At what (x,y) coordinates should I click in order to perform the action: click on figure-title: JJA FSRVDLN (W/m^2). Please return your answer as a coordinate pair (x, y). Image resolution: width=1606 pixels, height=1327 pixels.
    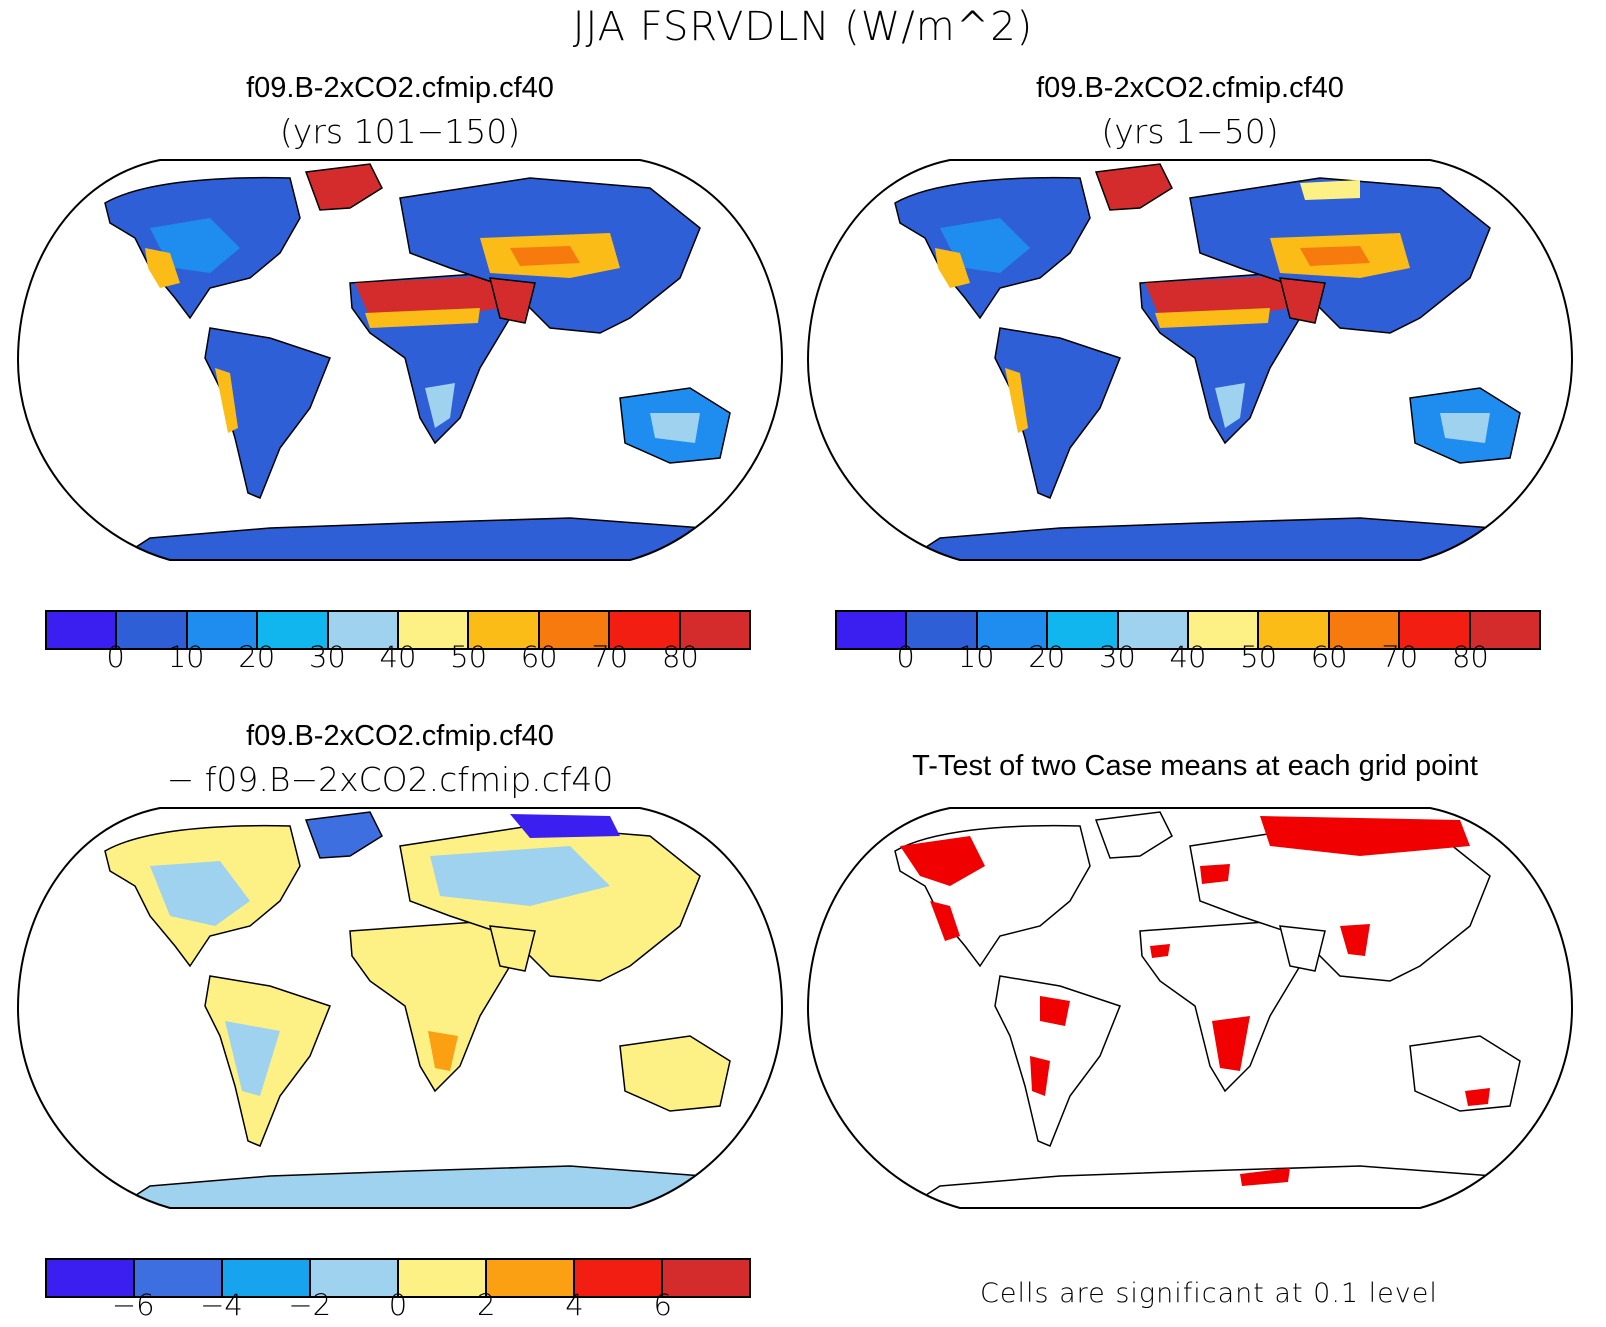
    Looking at the image, I should click on (803, 27).